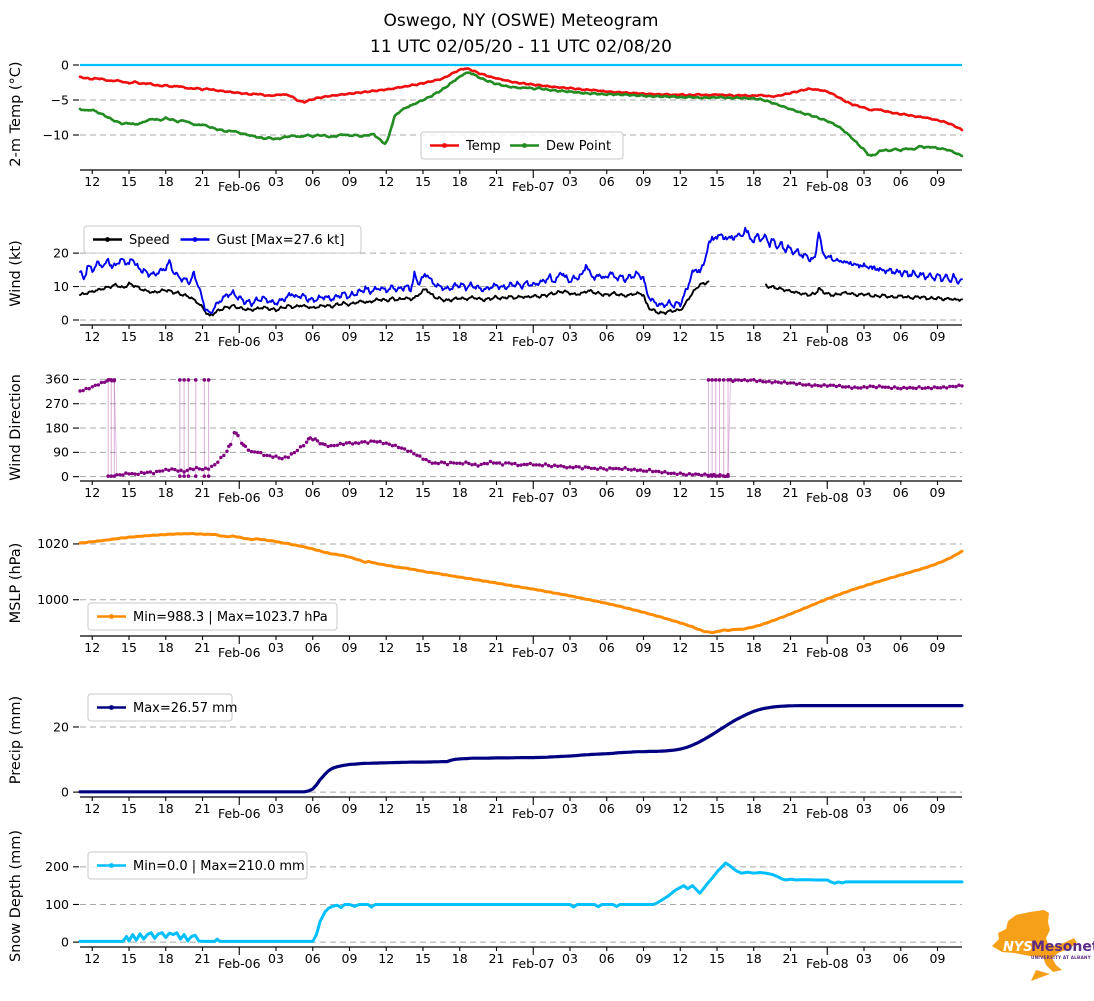 This screenshot has width=1094, height=1001. Describe the element at coordinates (521, 114) in the screenshot. I see `series-dew-point` at that location.